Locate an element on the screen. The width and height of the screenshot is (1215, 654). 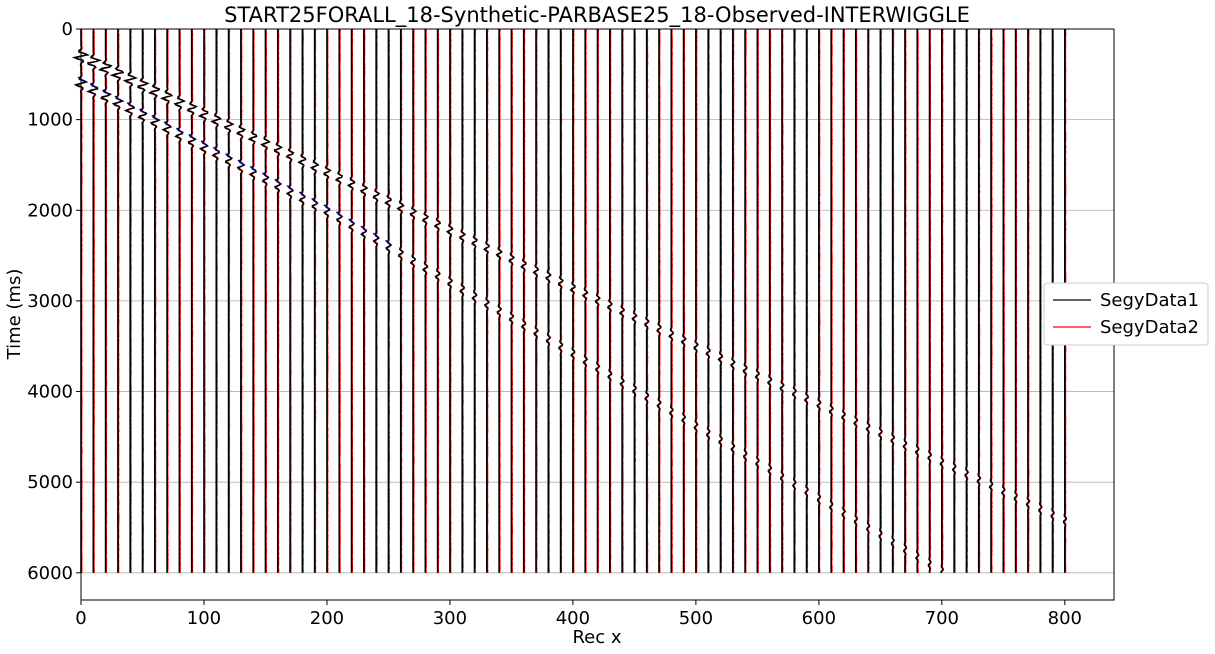
trace-SegyData1-x420 is located at coordinates (597, 301).